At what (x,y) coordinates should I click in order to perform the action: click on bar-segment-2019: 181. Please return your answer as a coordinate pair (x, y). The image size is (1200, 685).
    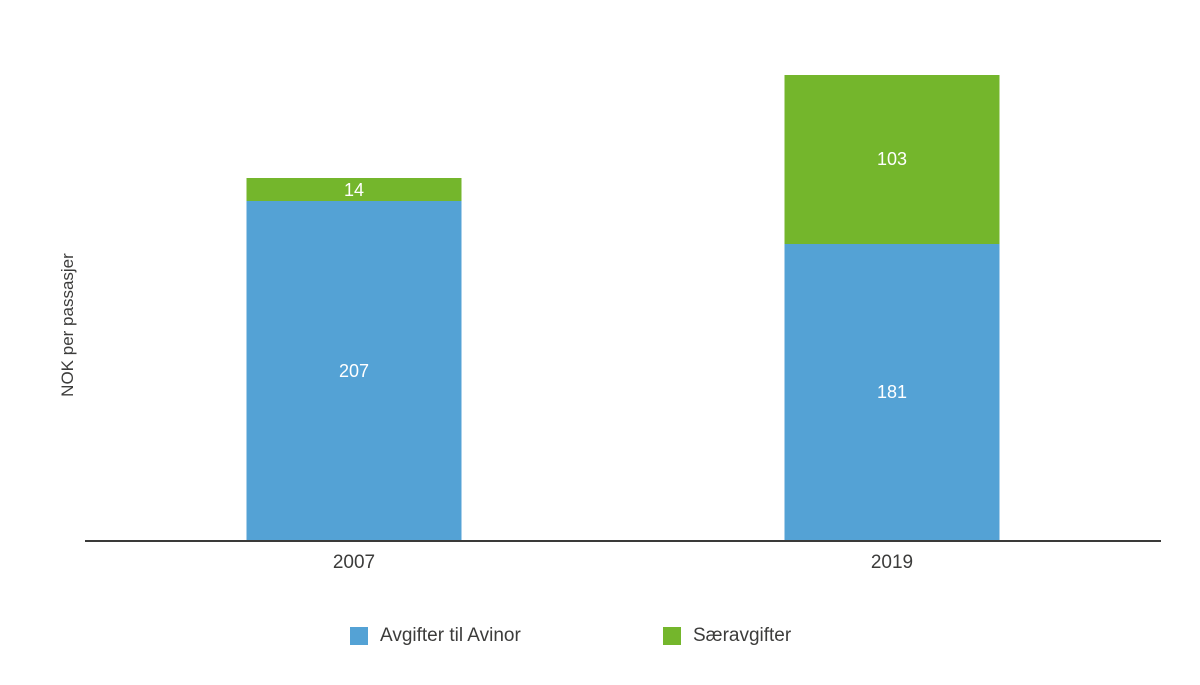
    Looking at the image, I should click on (892, 392).